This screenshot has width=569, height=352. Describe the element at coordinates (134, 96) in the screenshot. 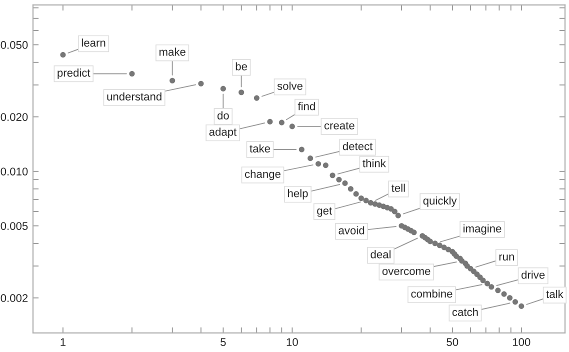

I see `annotation: understand` at that location.